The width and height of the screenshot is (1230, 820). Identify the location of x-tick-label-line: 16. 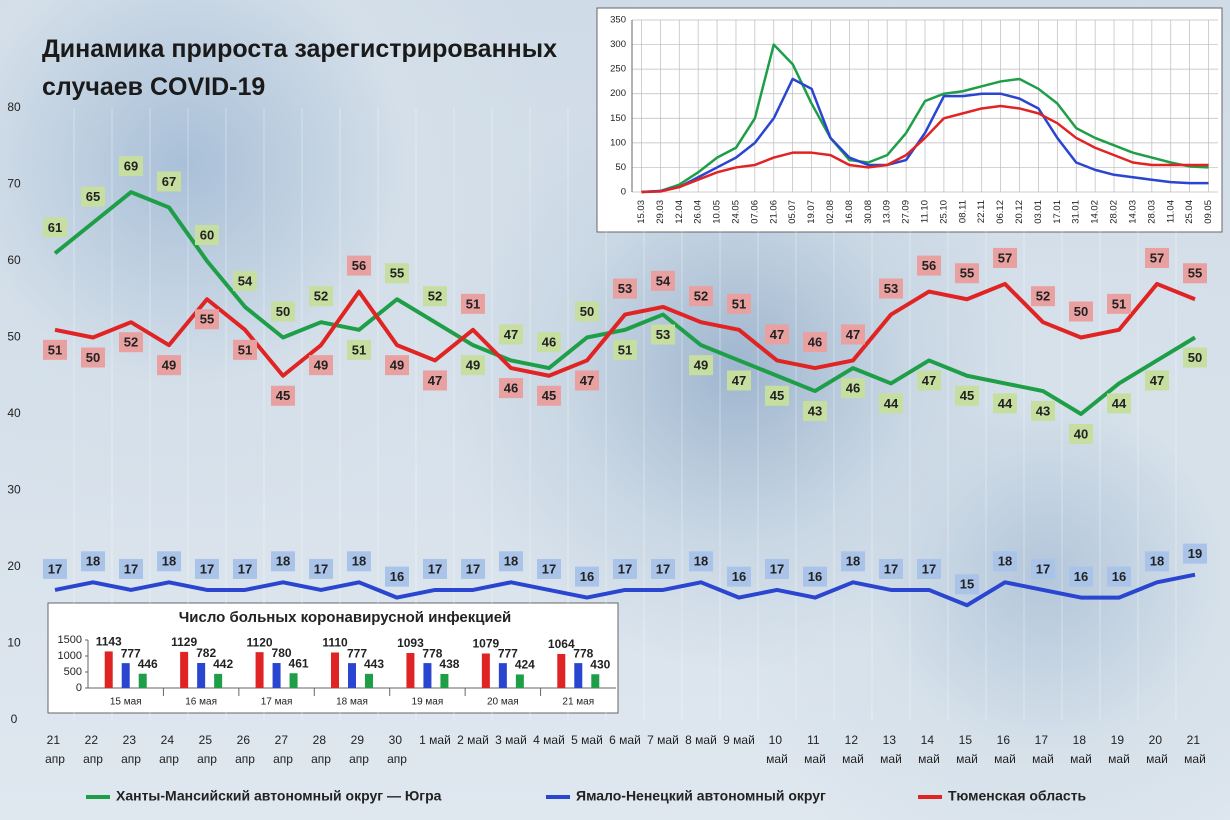
(1005, 740).